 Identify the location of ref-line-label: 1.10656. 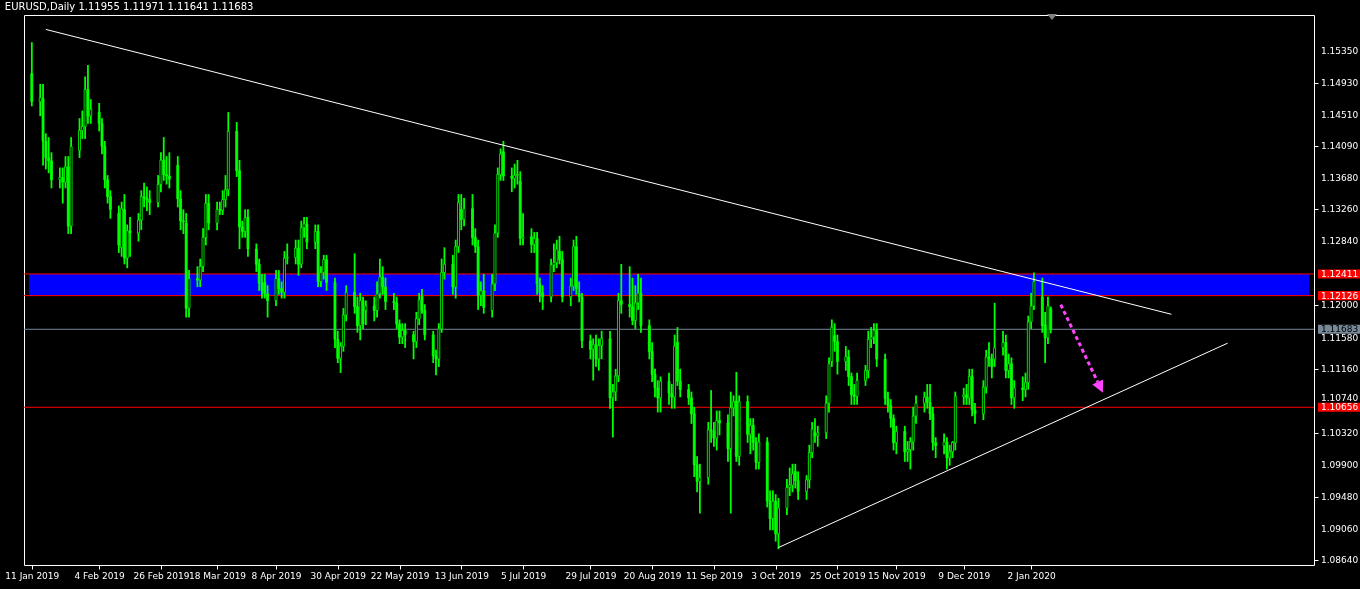
(1340, 407).